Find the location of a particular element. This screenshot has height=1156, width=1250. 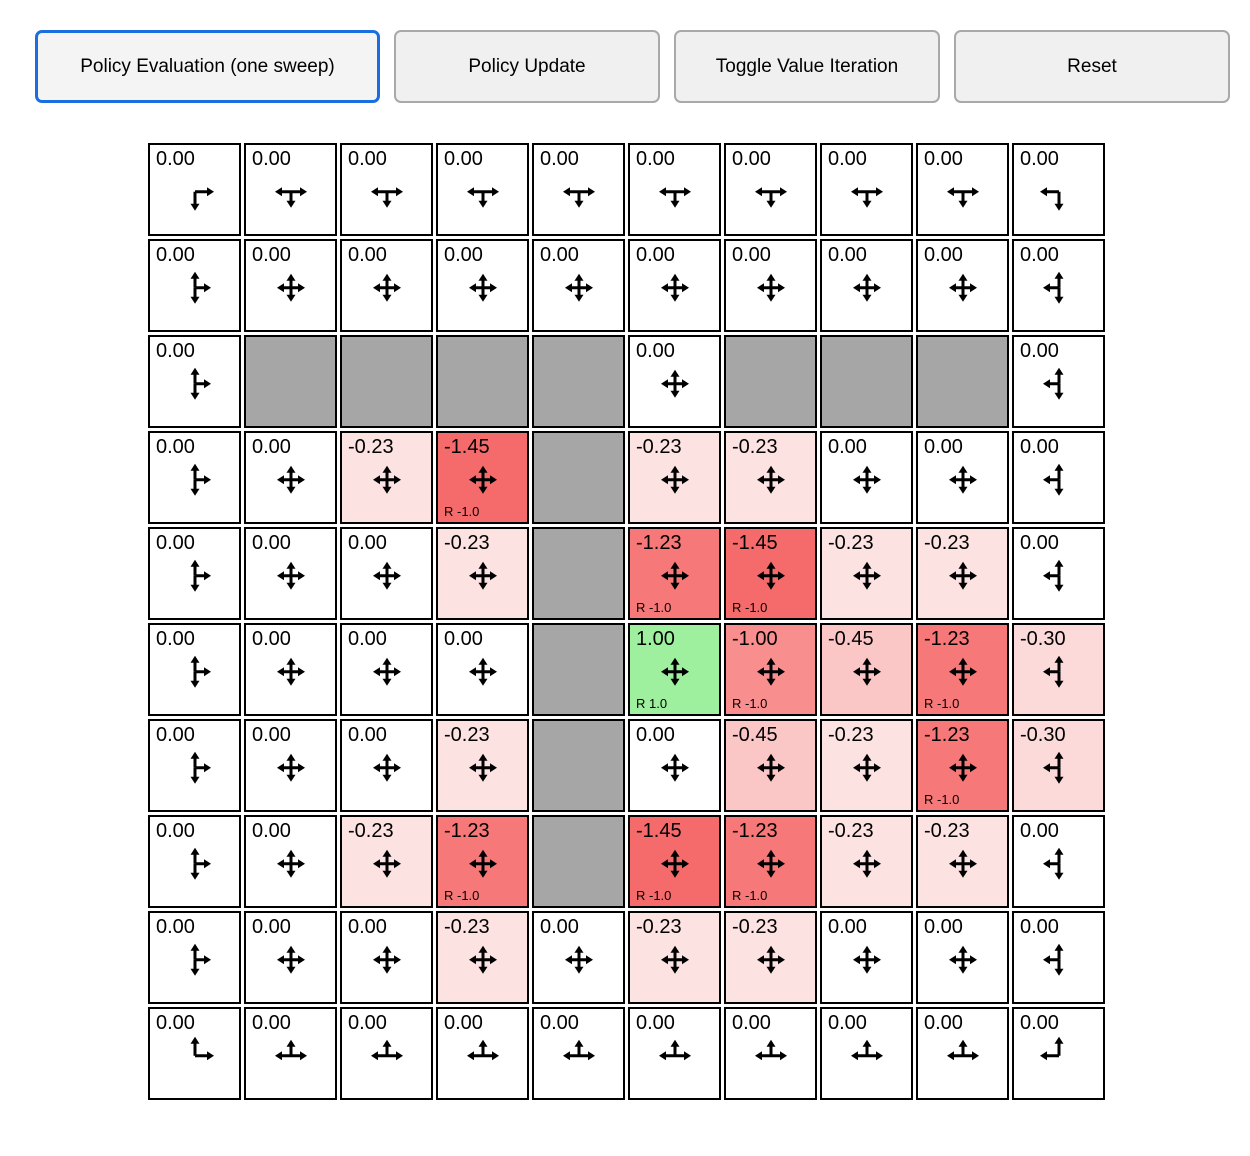

grid-cell: -1.00 R -1.0 is located at coordinates (770, 669).